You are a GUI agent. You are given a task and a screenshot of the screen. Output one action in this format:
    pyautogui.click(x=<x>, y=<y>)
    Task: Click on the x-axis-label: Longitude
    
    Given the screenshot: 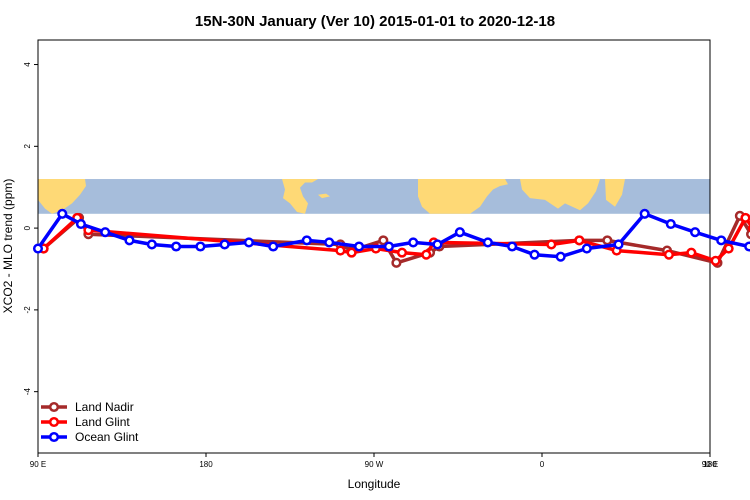 What is the action you would take?
    pyautogui.click(x=374, y=484)
    